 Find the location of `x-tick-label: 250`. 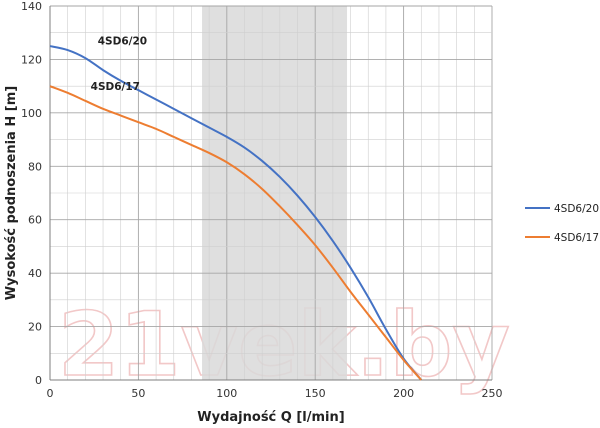

x-tick-label: 250 is located at coordinates (492, 393).